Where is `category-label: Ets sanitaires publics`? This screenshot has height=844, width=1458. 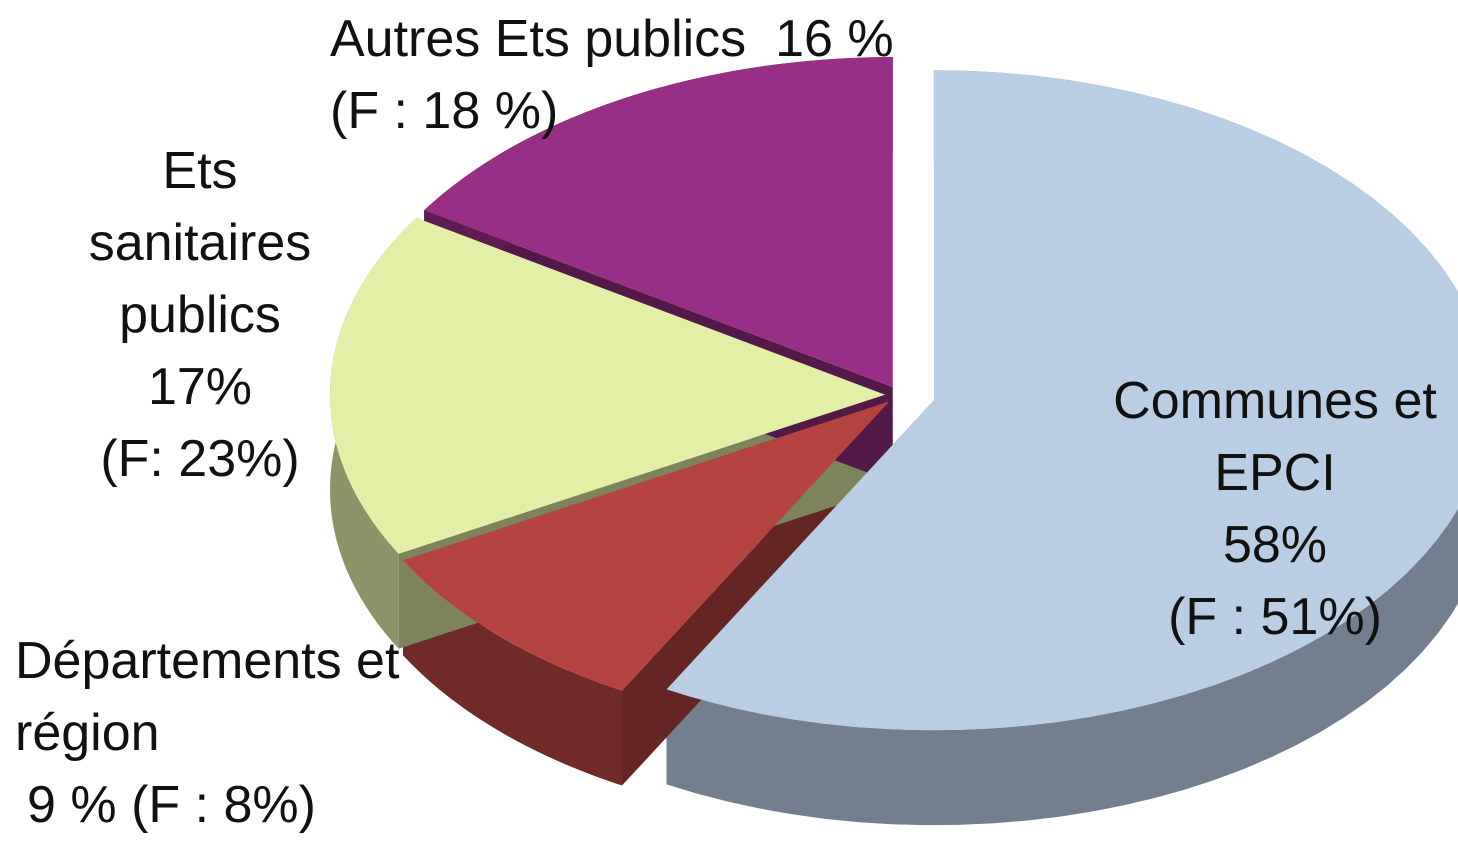
category-label: Ets sanitaires publics is located at coordinates (200, 243).